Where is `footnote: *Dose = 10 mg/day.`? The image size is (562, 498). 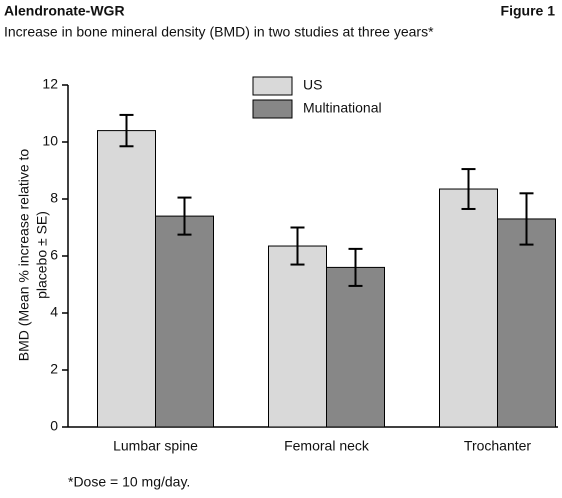
footnote: *Dose = 10 mg/day. is located at coordinates (129, 482).